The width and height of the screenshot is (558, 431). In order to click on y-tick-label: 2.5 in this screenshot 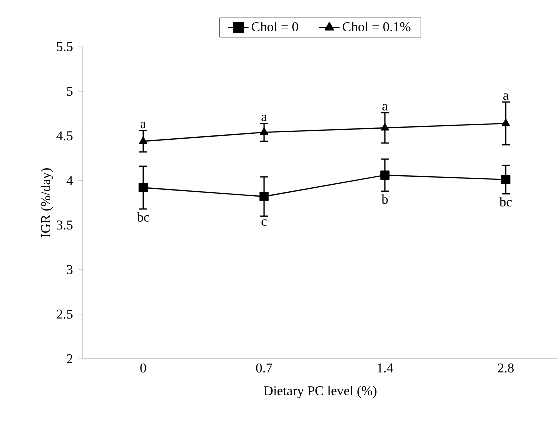, I will do `click(65, 314)`.